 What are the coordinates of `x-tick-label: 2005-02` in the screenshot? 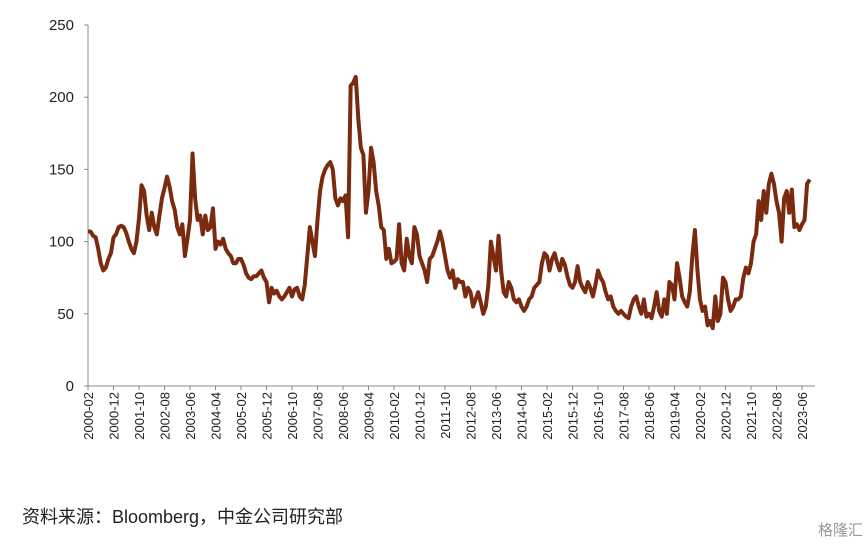 It's located at (241, 416).